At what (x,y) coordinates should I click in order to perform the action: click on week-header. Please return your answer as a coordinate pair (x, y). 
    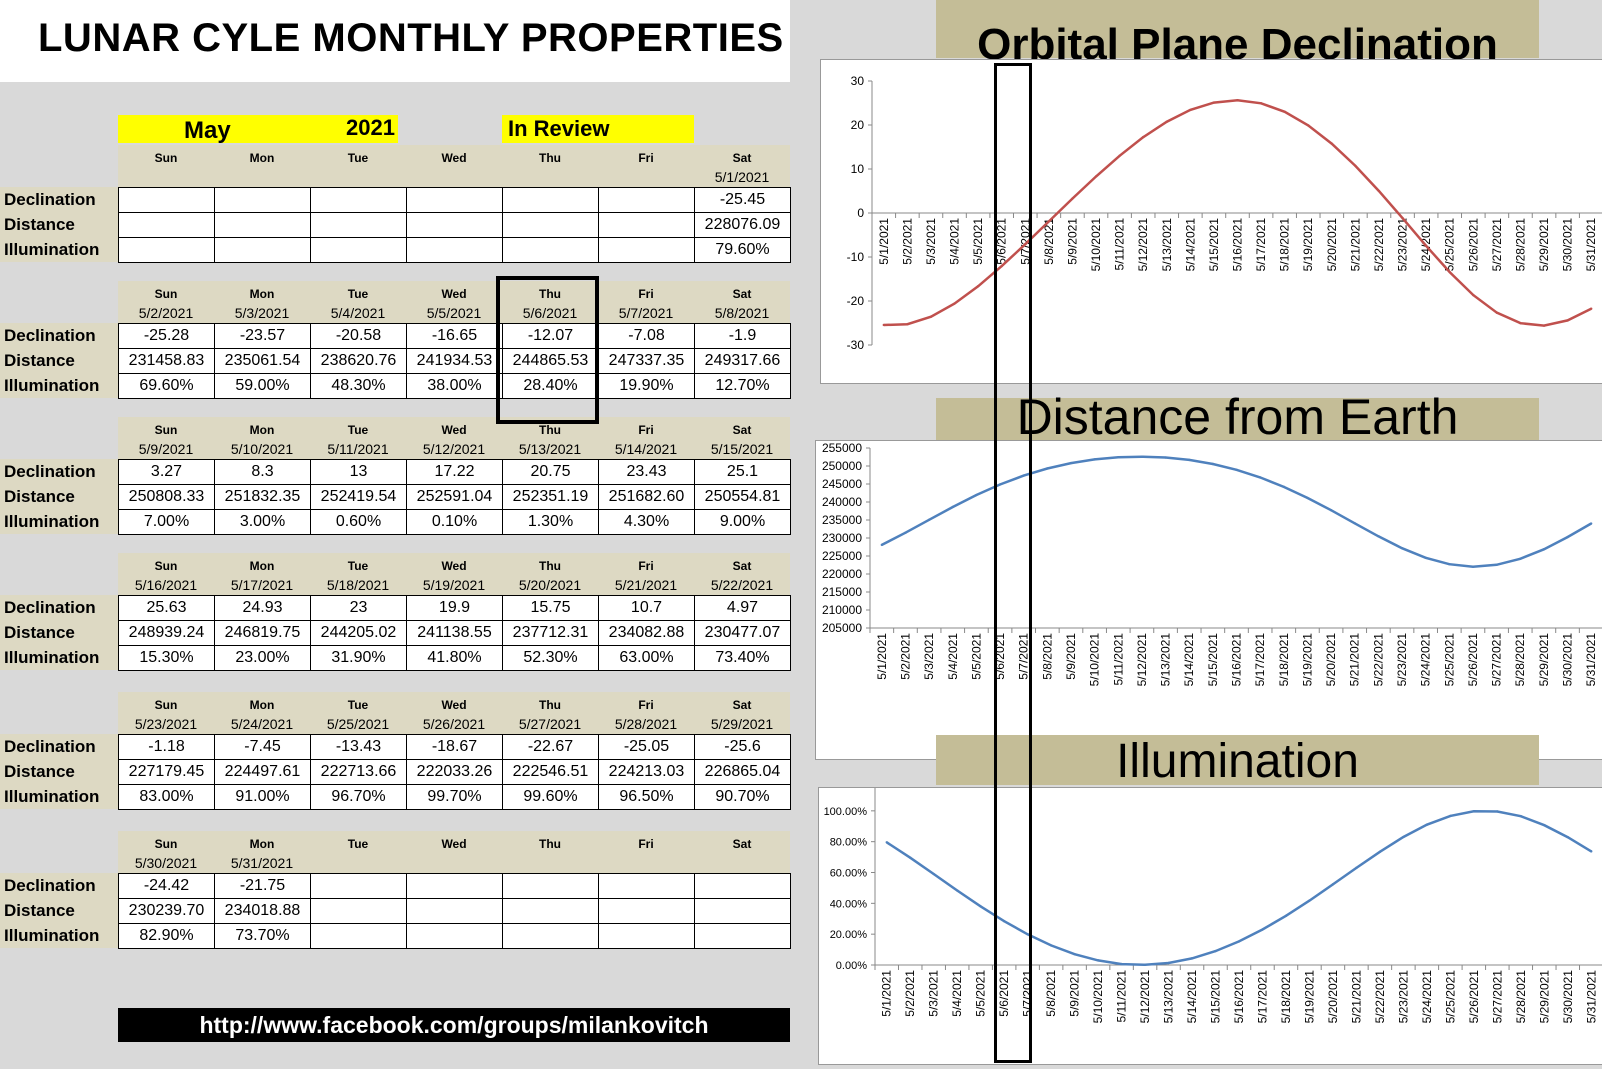
    Looking at the image, I should click on (454, 852).